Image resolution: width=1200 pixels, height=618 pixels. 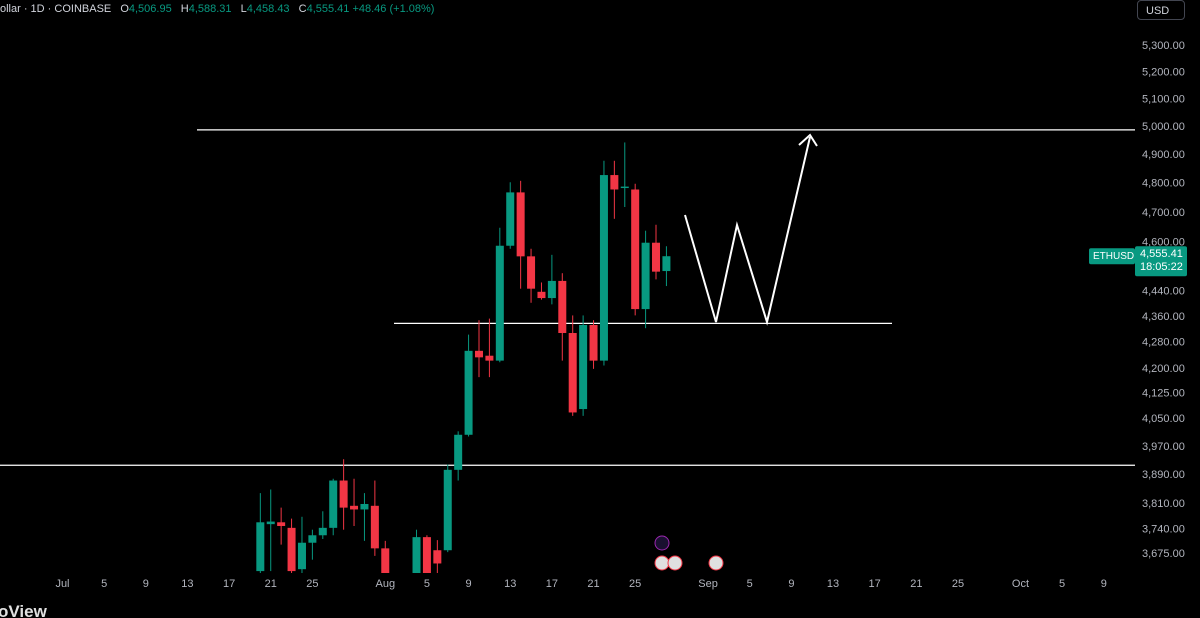 I want to click on y-tick-label: 4,700.00, so click(x=1163, y=213).